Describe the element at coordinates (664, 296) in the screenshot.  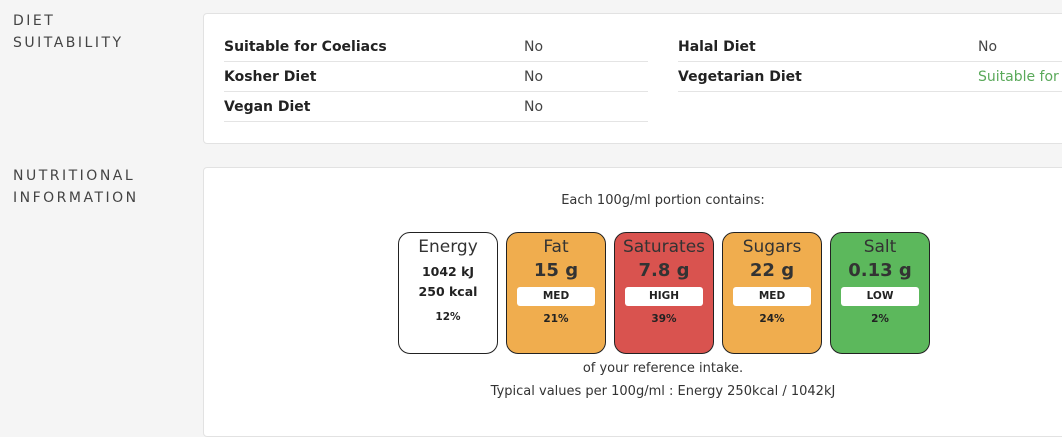
I see `level-badge: HIGH` at that location.